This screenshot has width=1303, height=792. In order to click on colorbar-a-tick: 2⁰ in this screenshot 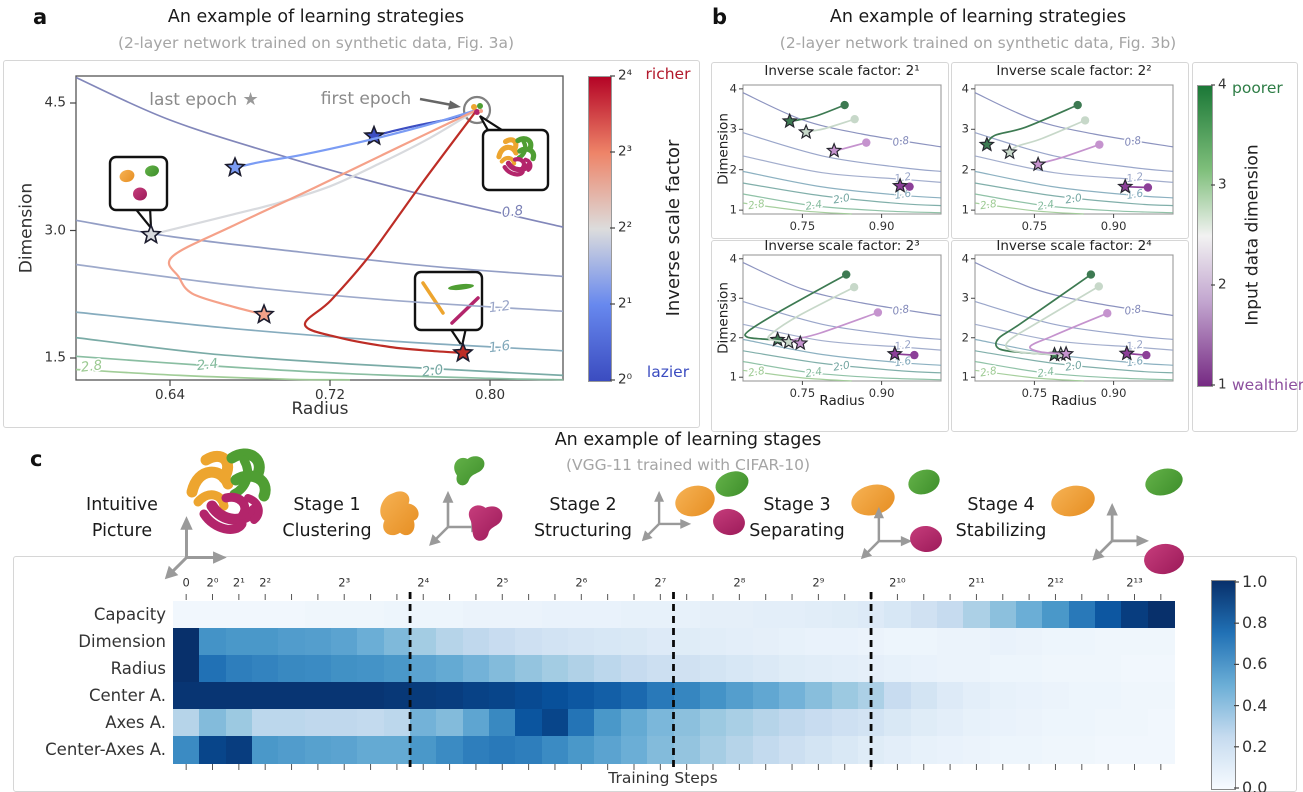, I will do `click(625, 379)`.